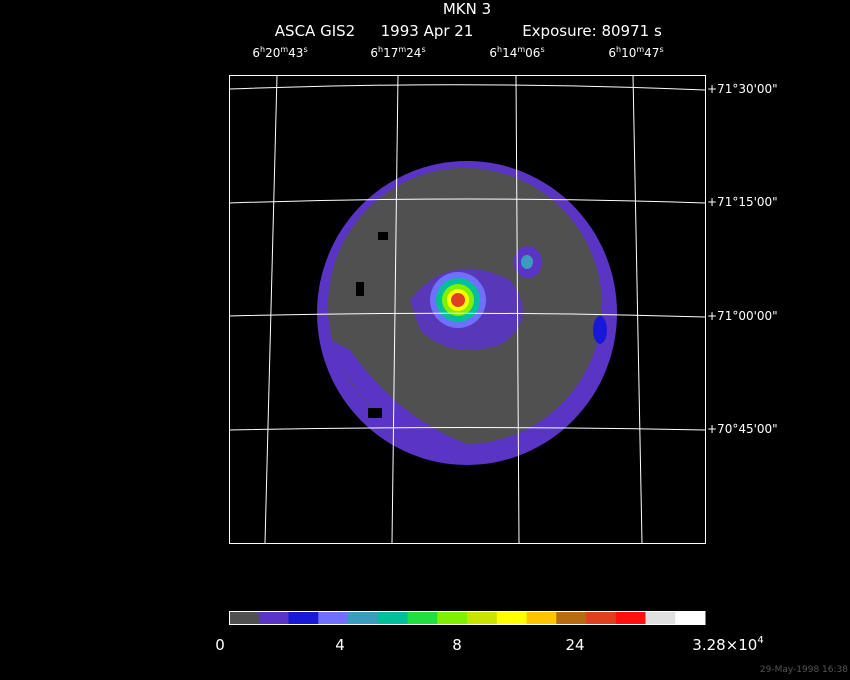 This screenshot has width=850, height=680. What do you see at coordinates (390, 53) in the screenshot?
I see `number: 17` at bounding box center [390, 53].